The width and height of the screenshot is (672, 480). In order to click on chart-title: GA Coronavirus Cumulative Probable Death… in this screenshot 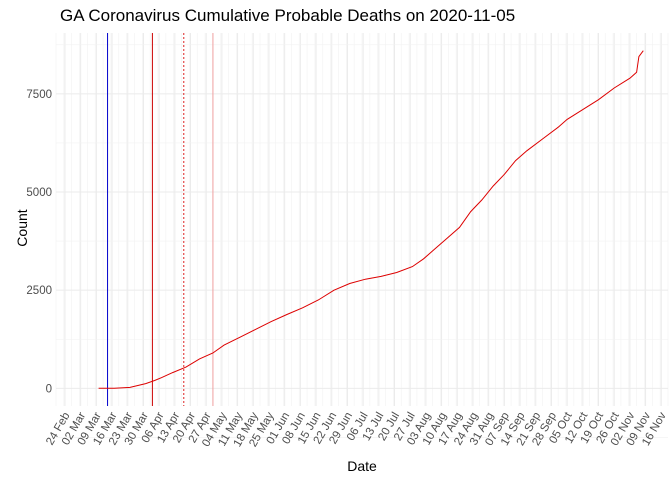, I will do `click(288, 15)`.